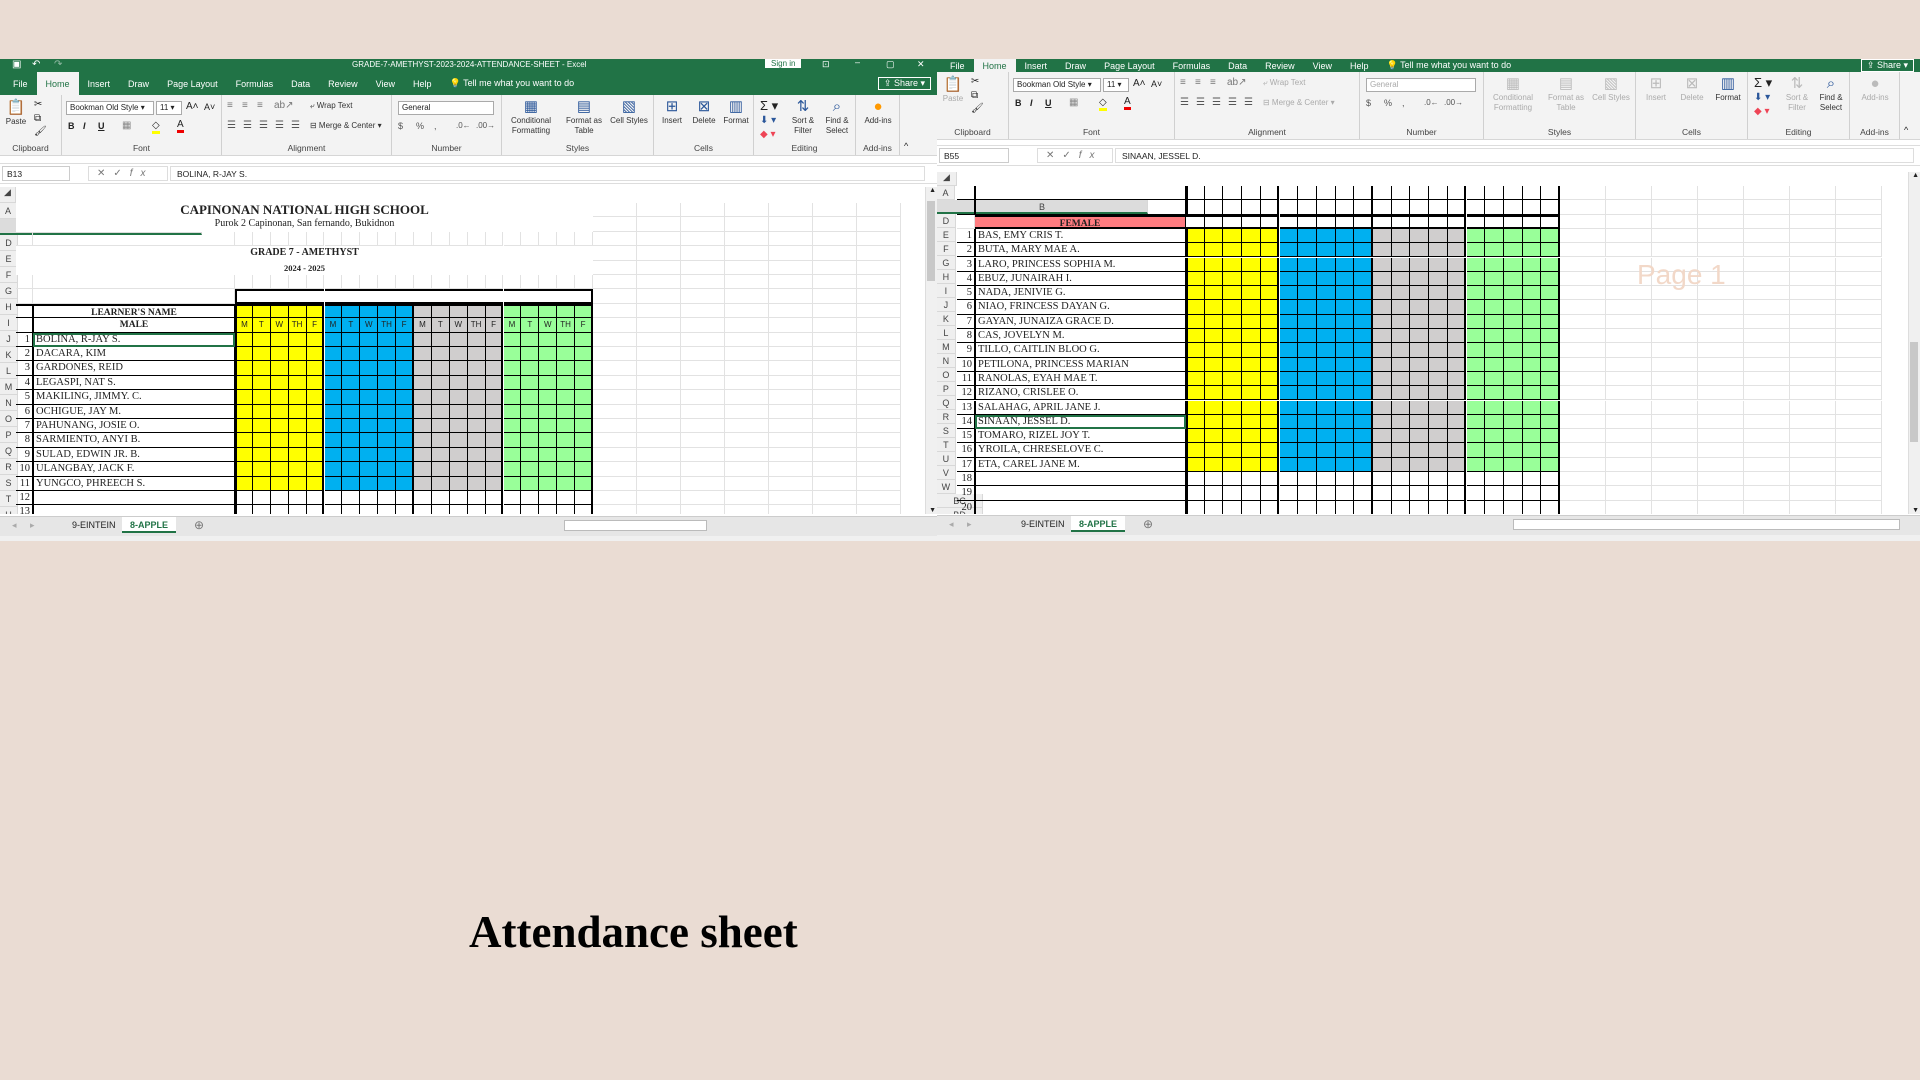 Image resolution: width=1920 pixels, height=1080 pixels. Describe the element at coordinates (1611, 89) in the screenshot. I see `cell-styles-button: ▧ Cell Styles` at that location.